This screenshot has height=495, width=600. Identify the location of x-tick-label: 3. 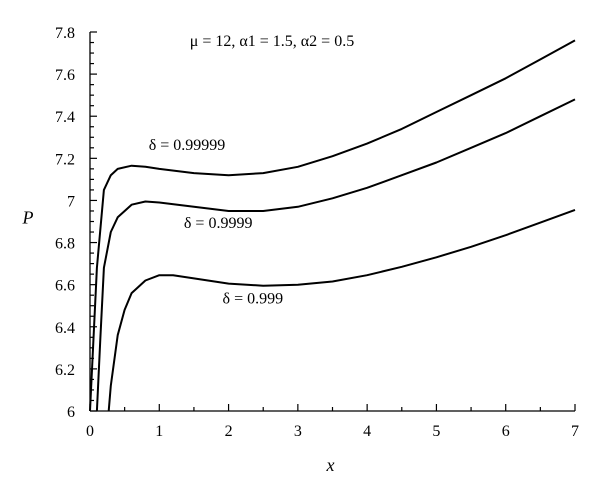
(298, 431).